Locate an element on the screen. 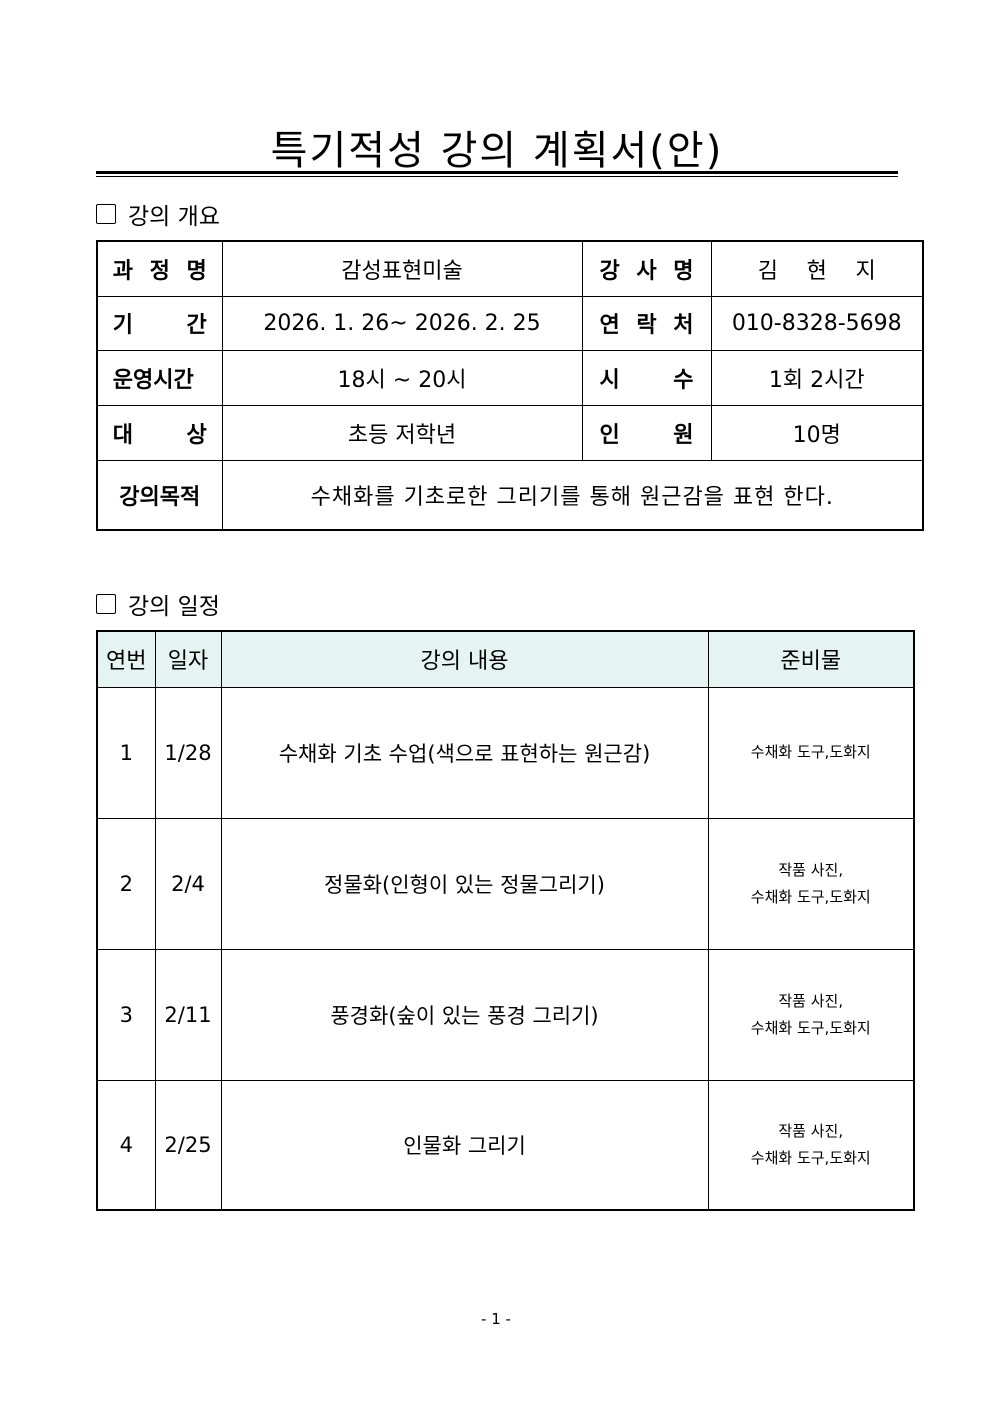 The height and width of the screenshot is (1403, 992). key-label: 기 간 is located at coordinates (159, 325).